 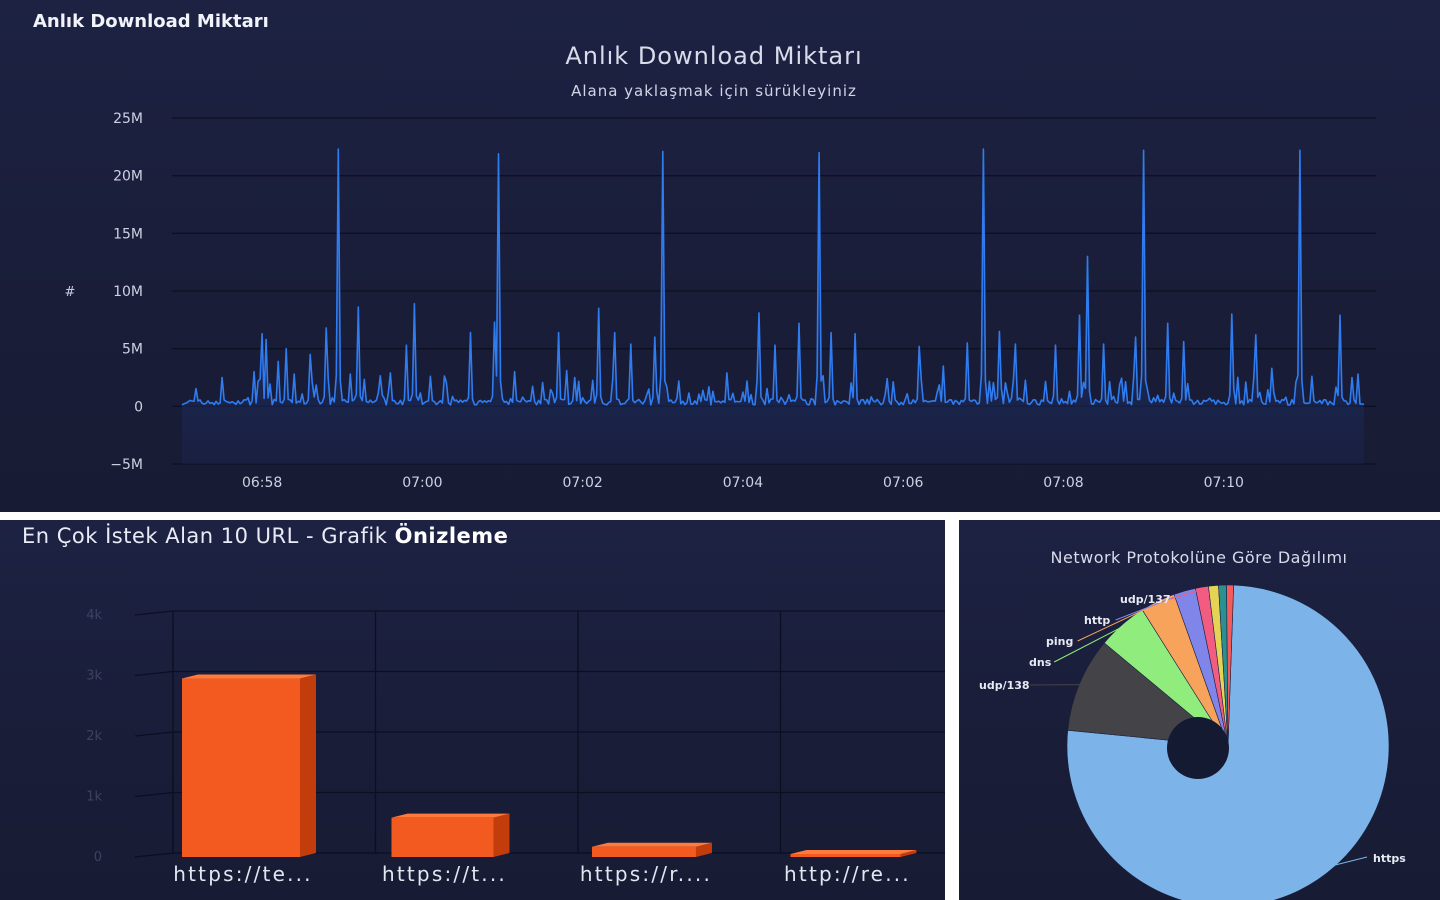 I want to click on slice-label: udp/138, so click(x=1004, y=685).